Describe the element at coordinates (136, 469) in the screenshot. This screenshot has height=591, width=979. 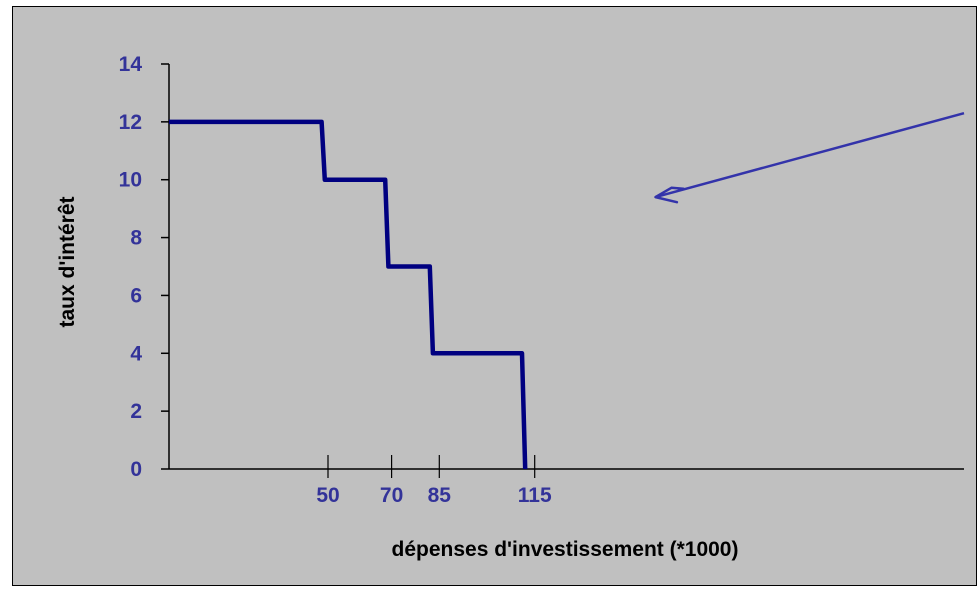
I see `y-tick-label: 0` at that location.